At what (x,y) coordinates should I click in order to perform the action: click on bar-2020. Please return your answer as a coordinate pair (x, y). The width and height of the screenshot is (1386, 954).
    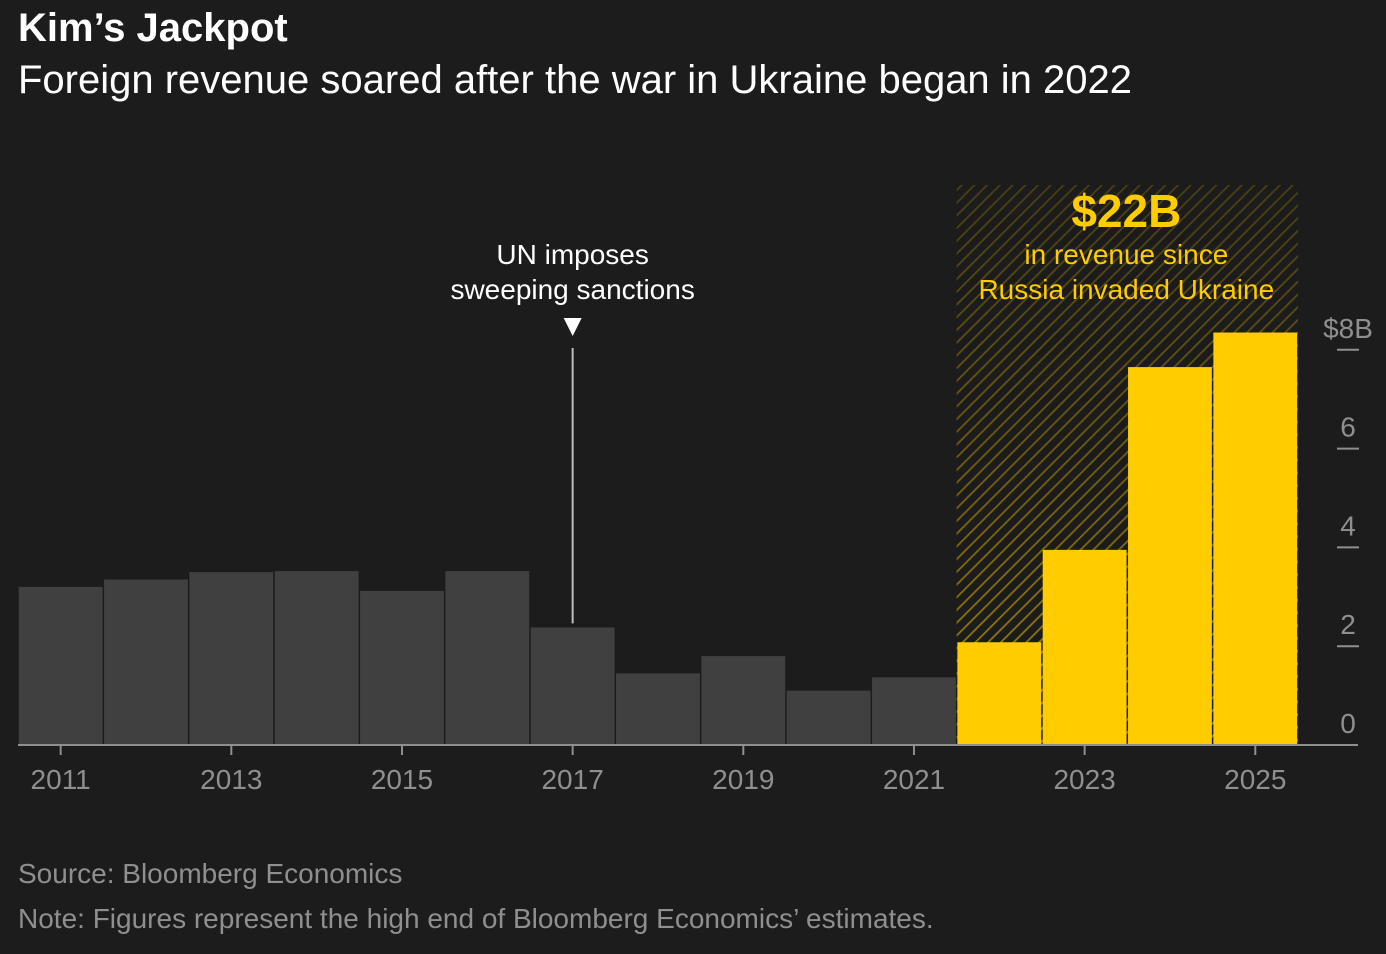
    Looking at the image, I should click on (828, 717).